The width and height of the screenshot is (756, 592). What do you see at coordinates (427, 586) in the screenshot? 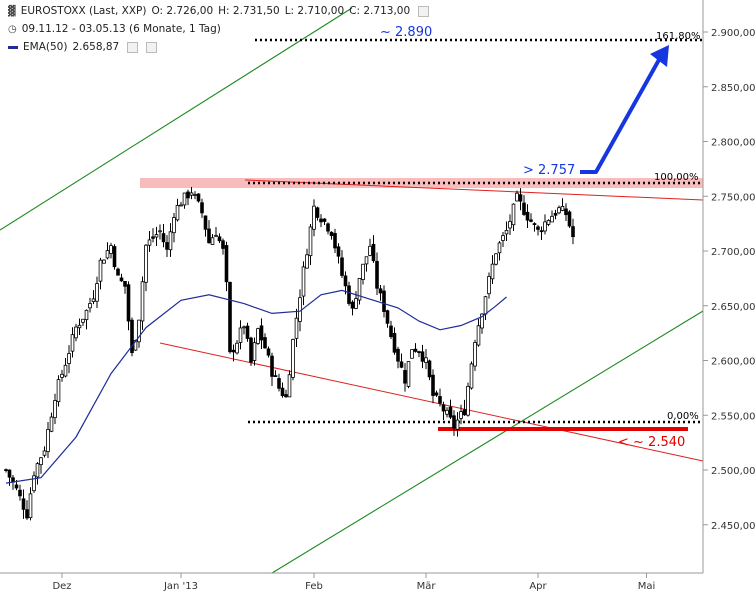
I see `x-tick-label: Mär` at bounding box center [427, 586].